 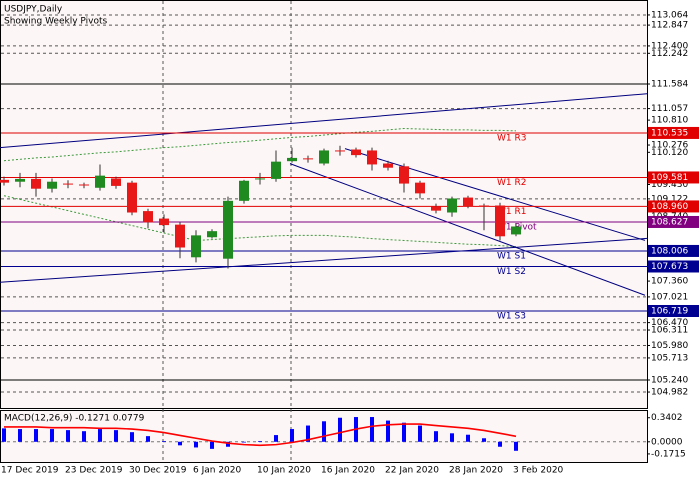 What do you see at coordinates (669, 346) in the screenshot?
I see `y-tick-label: 105.980` at bounding box center [669, 346].